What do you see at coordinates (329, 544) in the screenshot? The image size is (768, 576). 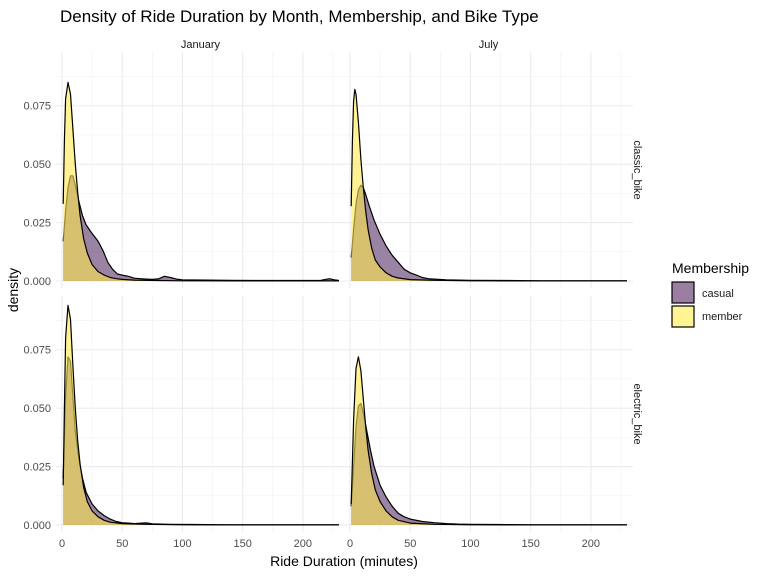 I see `x-tick-labels: 0 50 100 150 200 0 50 100 150 200` at bounding box center [329, 544].